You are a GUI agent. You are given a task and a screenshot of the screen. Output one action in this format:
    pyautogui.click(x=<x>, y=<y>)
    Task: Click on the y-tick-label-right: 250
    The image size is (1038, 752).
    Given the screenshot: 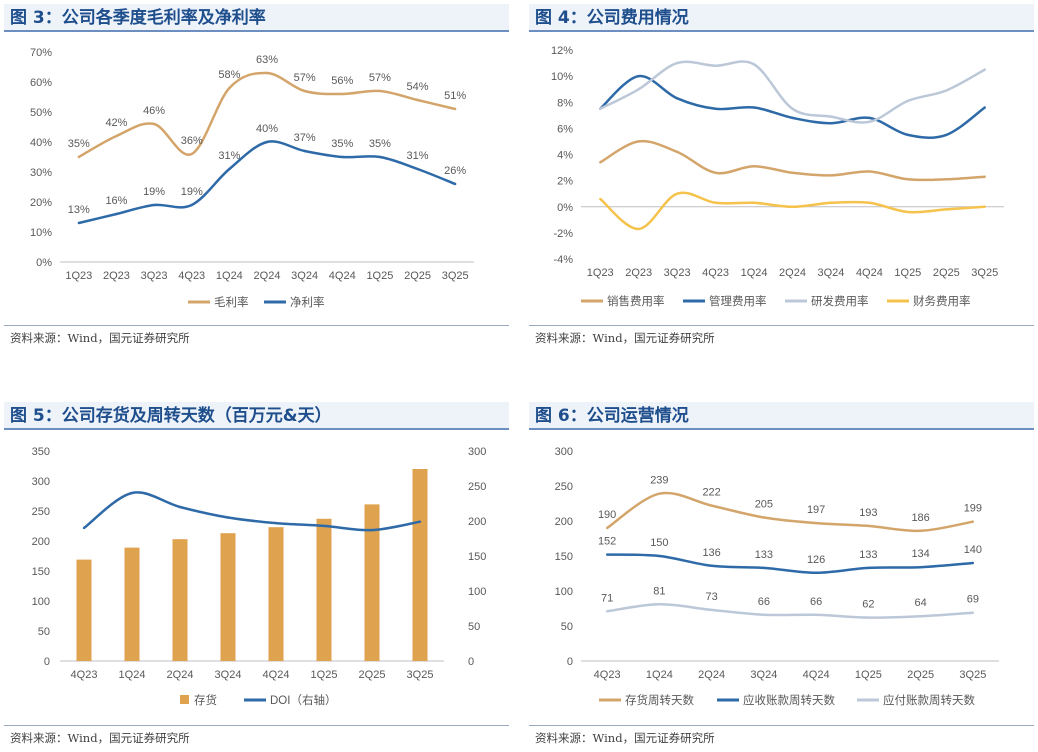 What is the action you would take?
    pyautogui.click(x=477, y=487)
    